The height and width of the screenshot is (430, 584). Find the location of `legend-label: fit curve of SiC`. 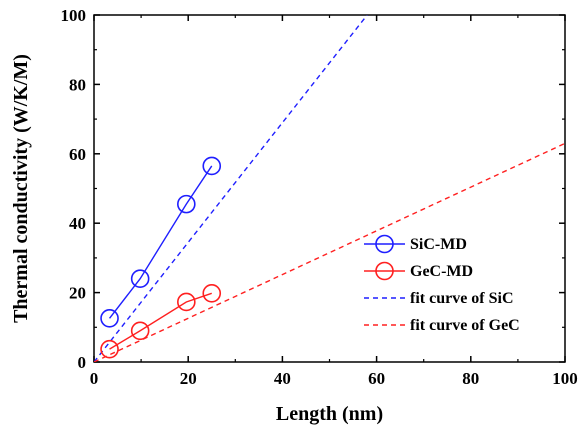

legend-label: fit curve of SiC is located at coordinates (462, 298).